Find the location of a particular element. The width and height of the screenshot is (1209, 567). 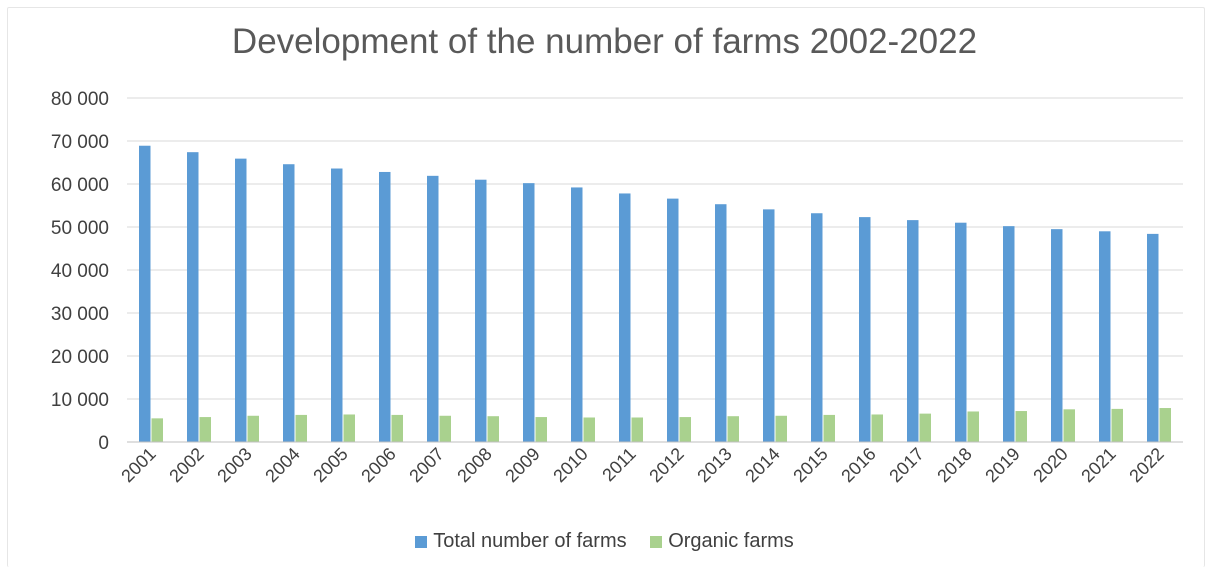

x-tick-label: 2015 is located at coordinates (810, 465).